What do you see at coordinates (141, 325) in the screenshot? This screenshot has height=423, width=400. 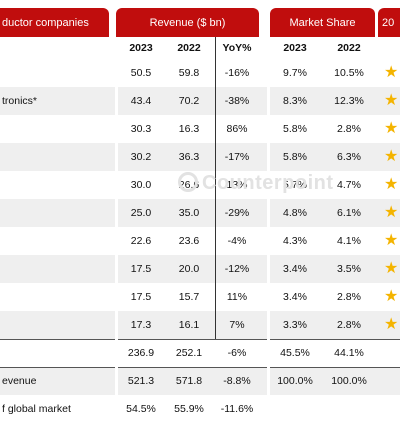 I see `cell-rev2023: 17.3` at bounding box center [141, 325].